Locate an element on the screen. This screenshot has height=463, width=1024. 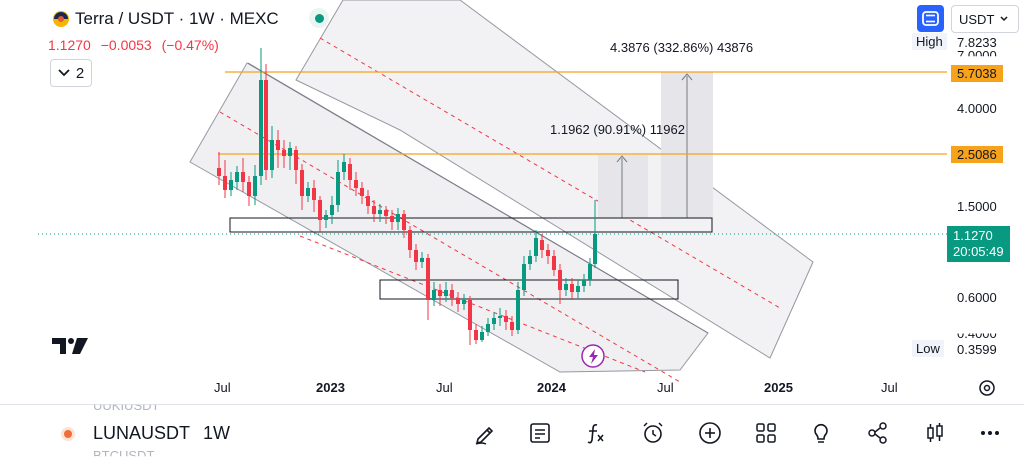
time-label-2024: 2024 is located at coordinates (551, 387).